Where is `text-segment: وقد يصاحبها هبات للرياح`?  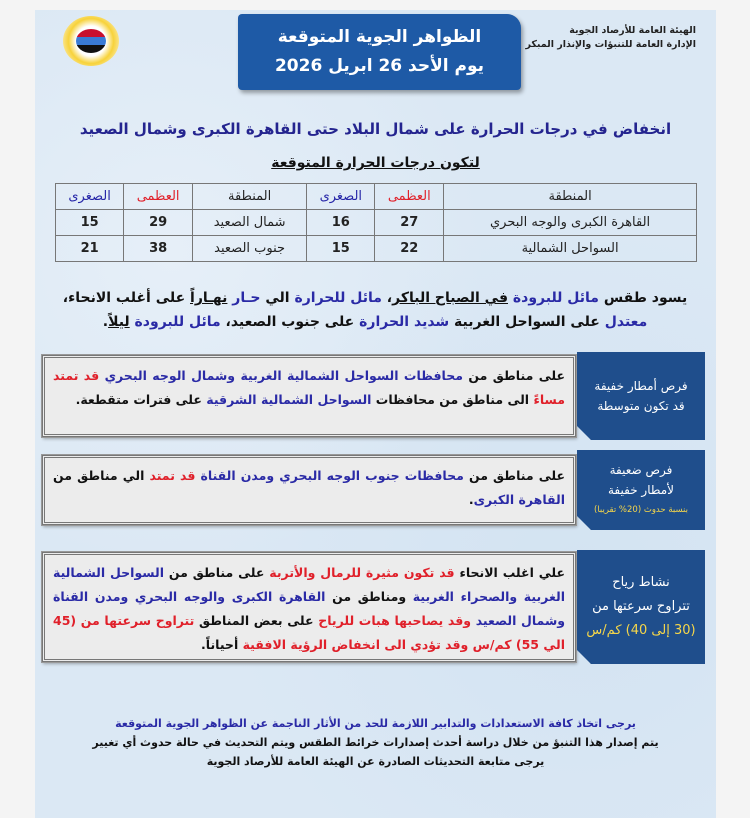 text-segment: وقد يصاحبها هبات للرياح is located at coordinates (395, 620).